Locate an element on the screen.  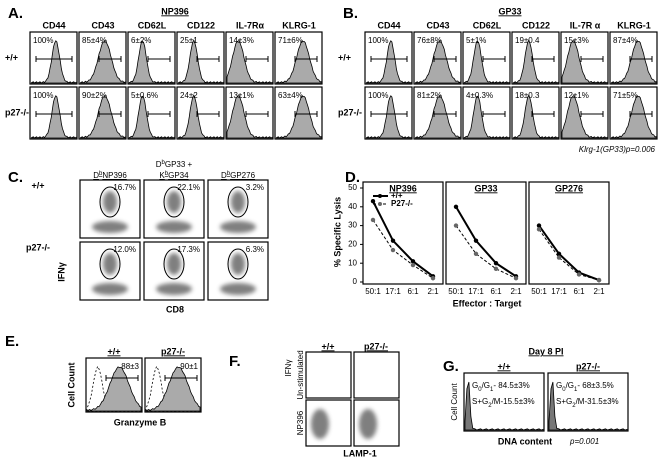
rich-label: DbNP396 is located at coordinates (110, 176).